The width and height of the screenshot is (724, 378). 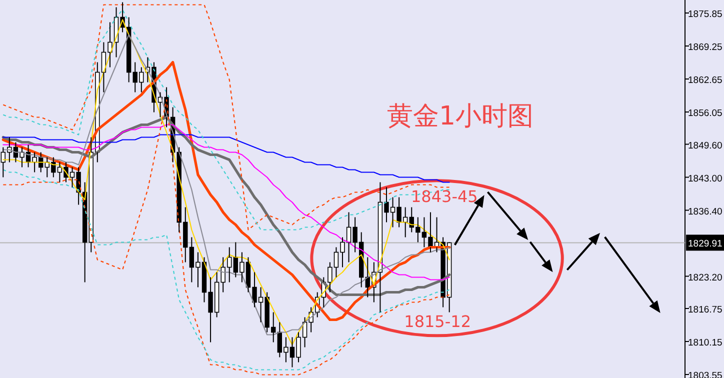 I want to click on y-tick-label: 1843.00, so click(x=705, y=178).